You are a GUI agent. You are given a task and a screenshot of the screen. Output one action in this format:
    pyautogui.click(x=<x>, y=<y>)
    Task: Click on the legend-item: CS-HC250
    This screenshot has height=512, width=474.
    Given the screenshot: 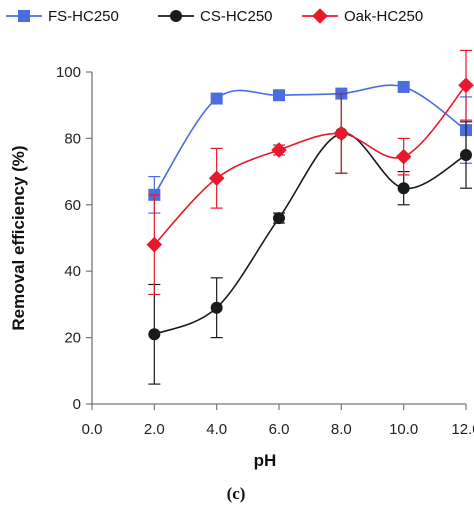 What is the action you would take?
    pyautogui.click(x=215, y=16)
    